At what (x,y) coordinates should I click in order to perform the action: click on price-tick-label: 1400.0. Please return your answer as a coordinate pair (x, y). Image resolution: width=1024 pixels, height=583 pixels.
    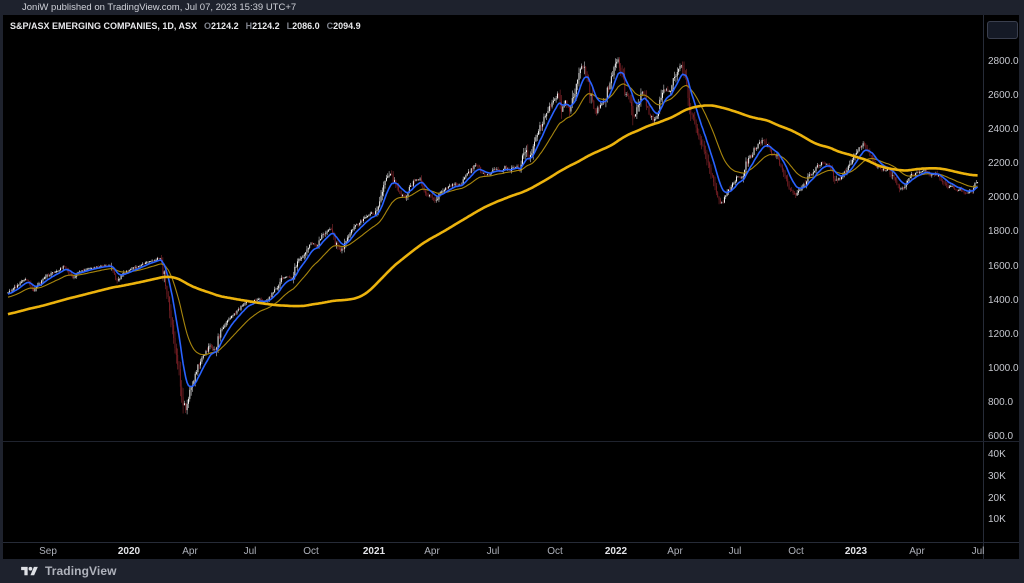
    Looking at the image, I should click on (1003, 300).